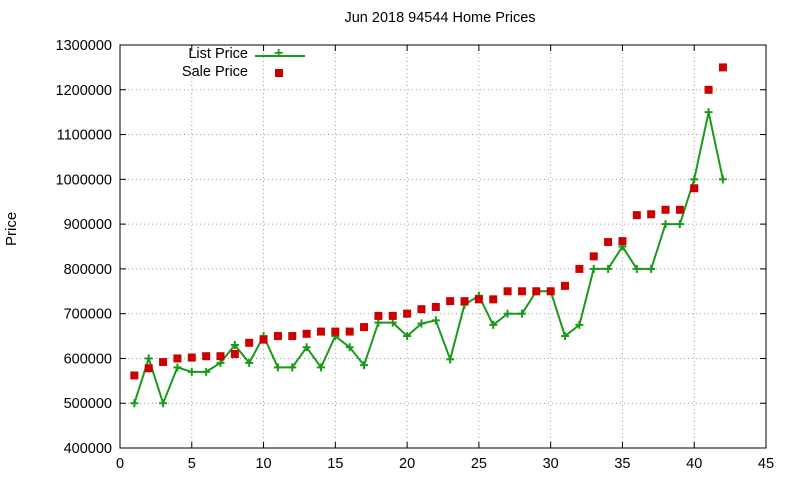 Image resolution: width=800 pixels, height=480 pixels. I want to click on y-tick-label: 500000, so click(88, 404).